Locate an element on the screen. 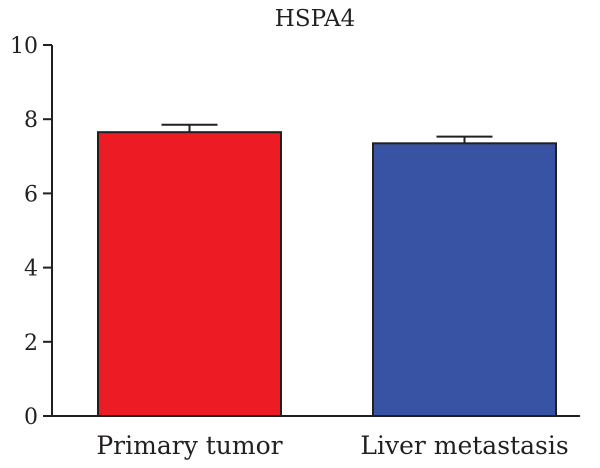  y-tick-label: 6 is located at coordinates (31, 194).